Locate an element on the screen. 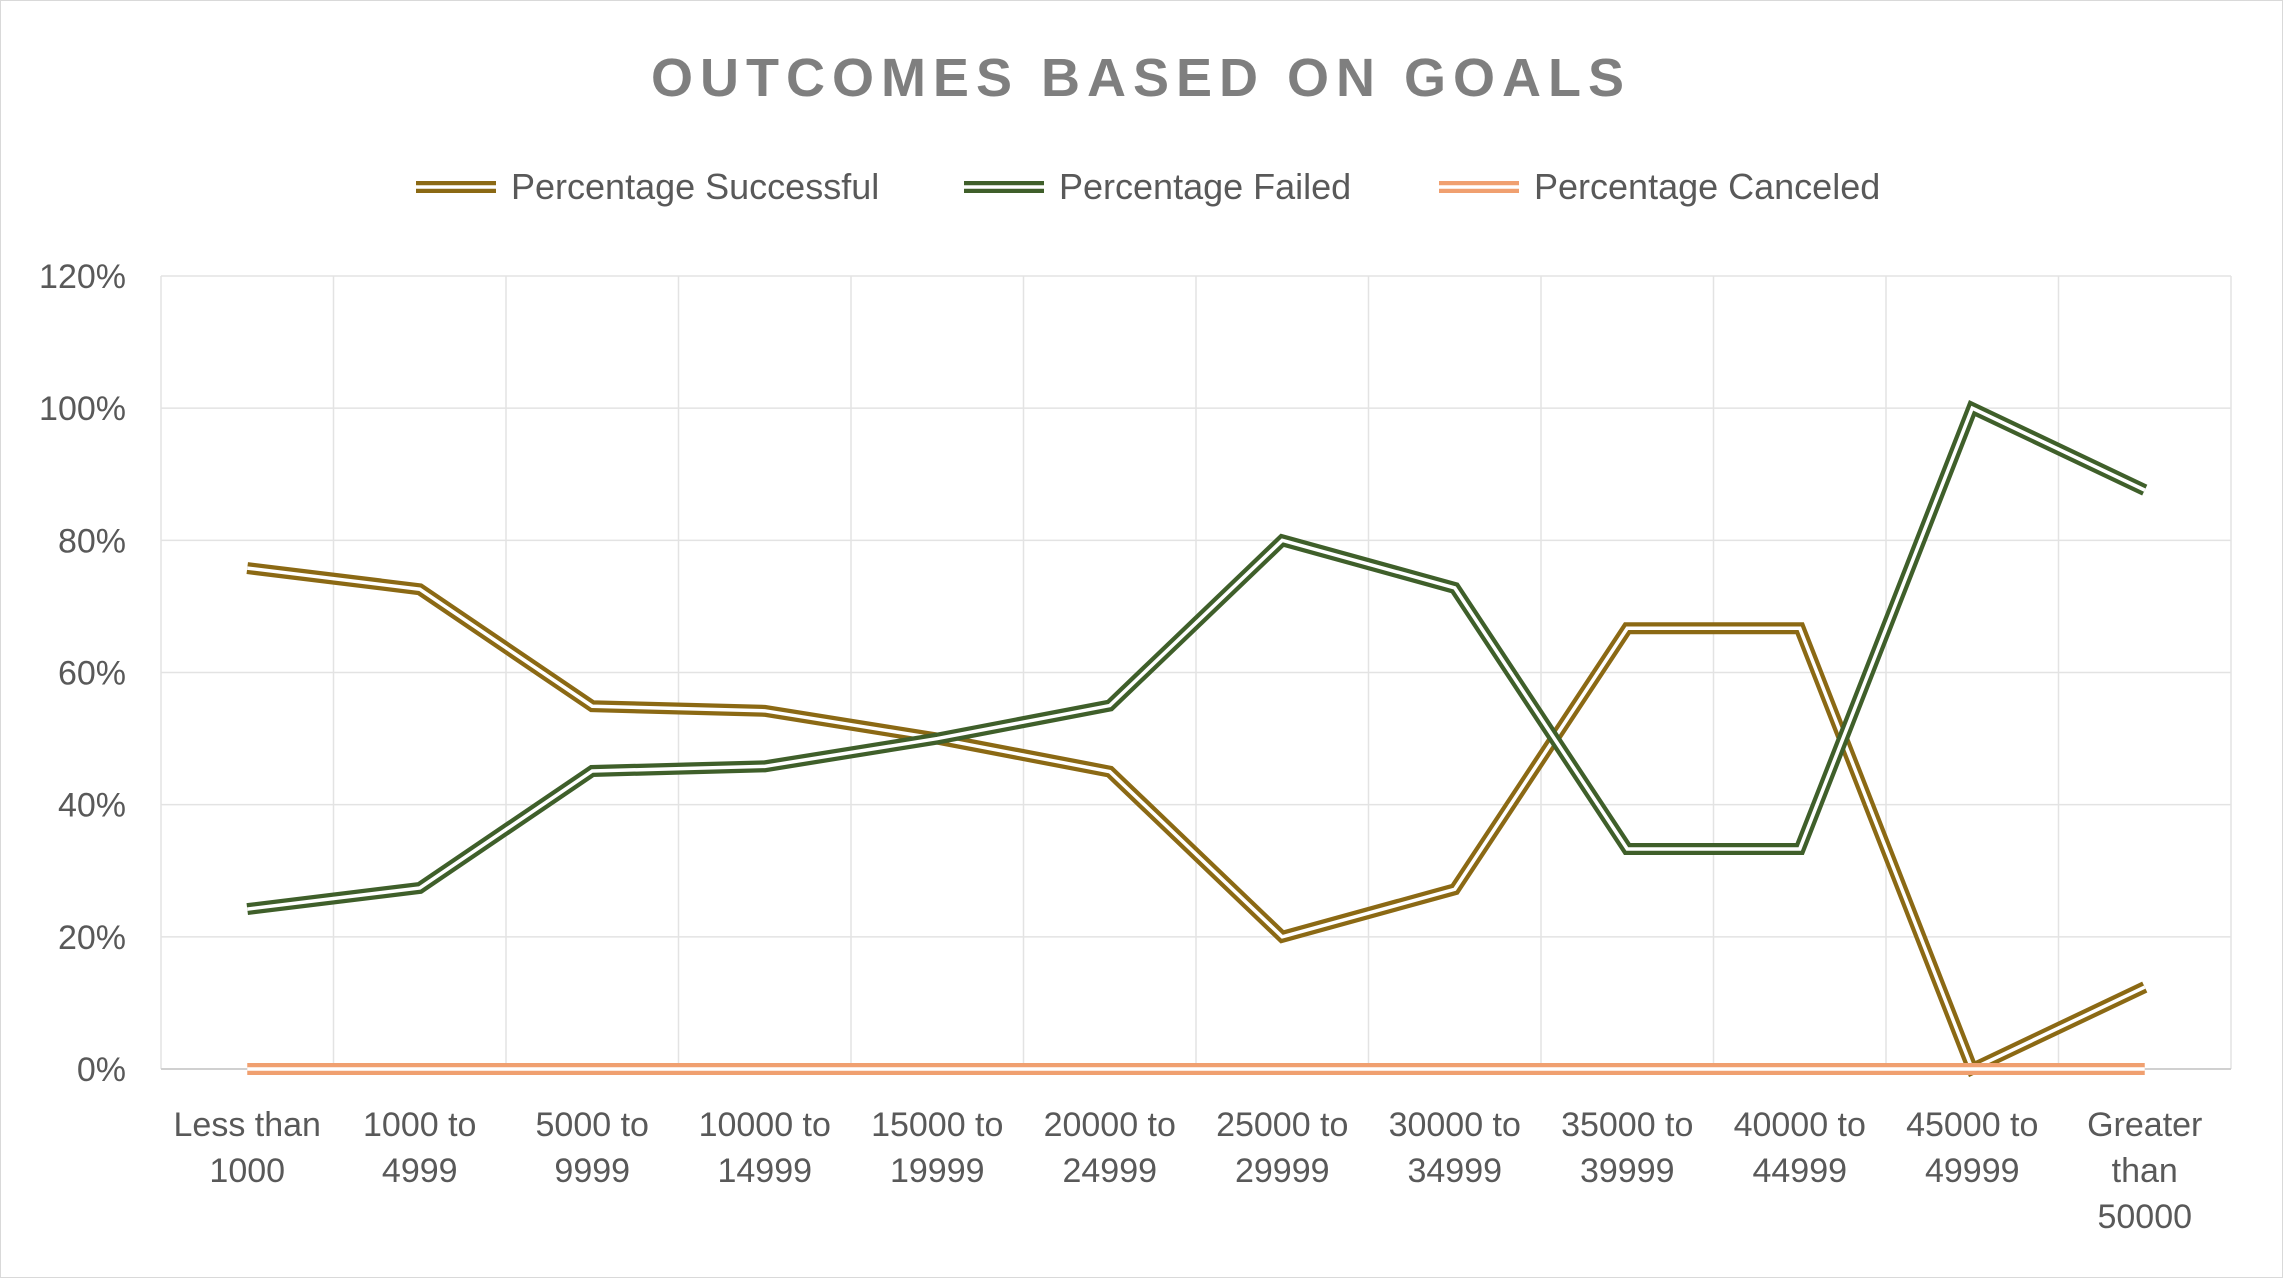 Image resolution: width=2283 pixels, height=1278 pixels. x-tick-label-line: 34999 is located at coordinates (1454, 1171).